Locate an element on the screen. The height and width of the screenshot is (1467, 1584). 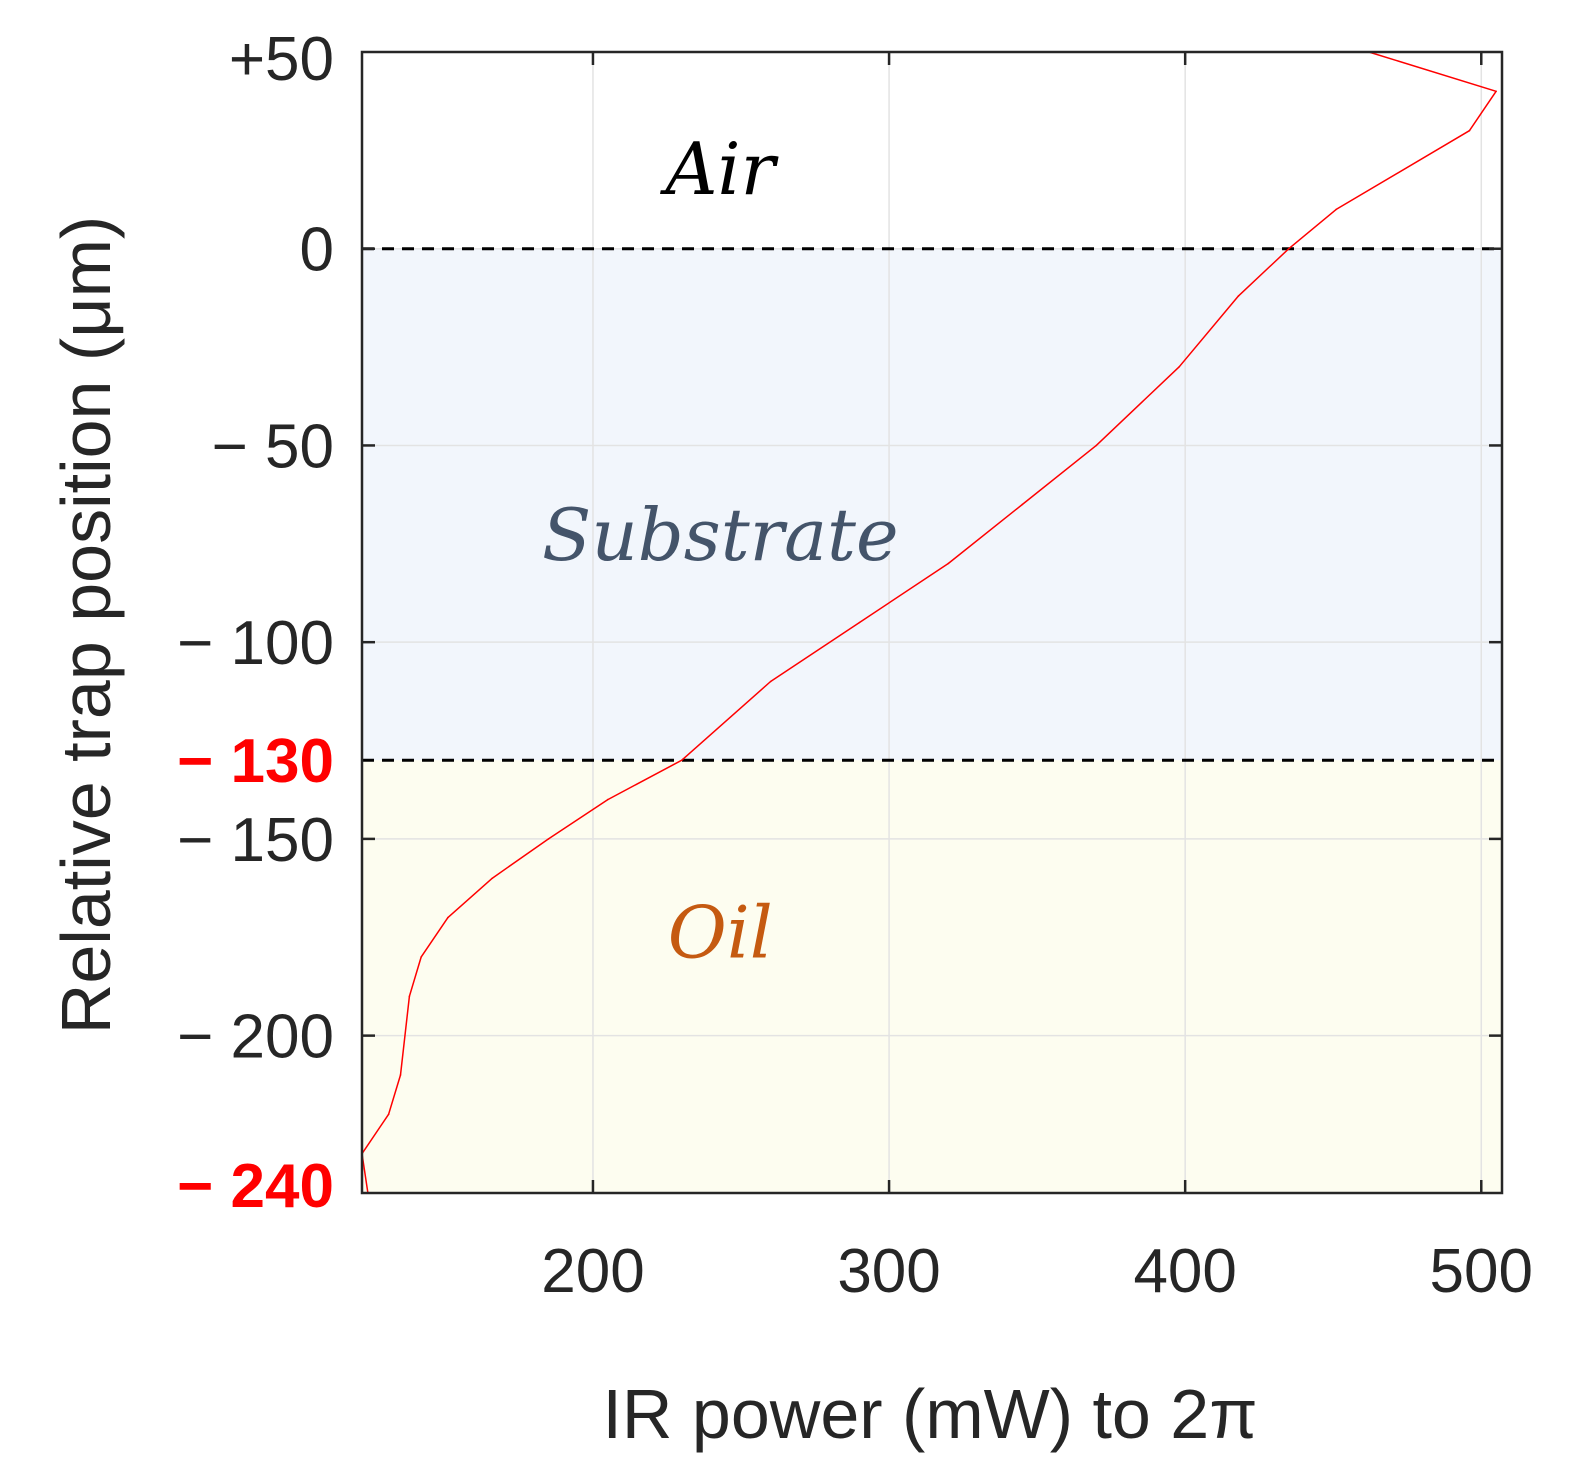
y-tick-label-highlight: − 240 is located at coordinates (255, 1186).